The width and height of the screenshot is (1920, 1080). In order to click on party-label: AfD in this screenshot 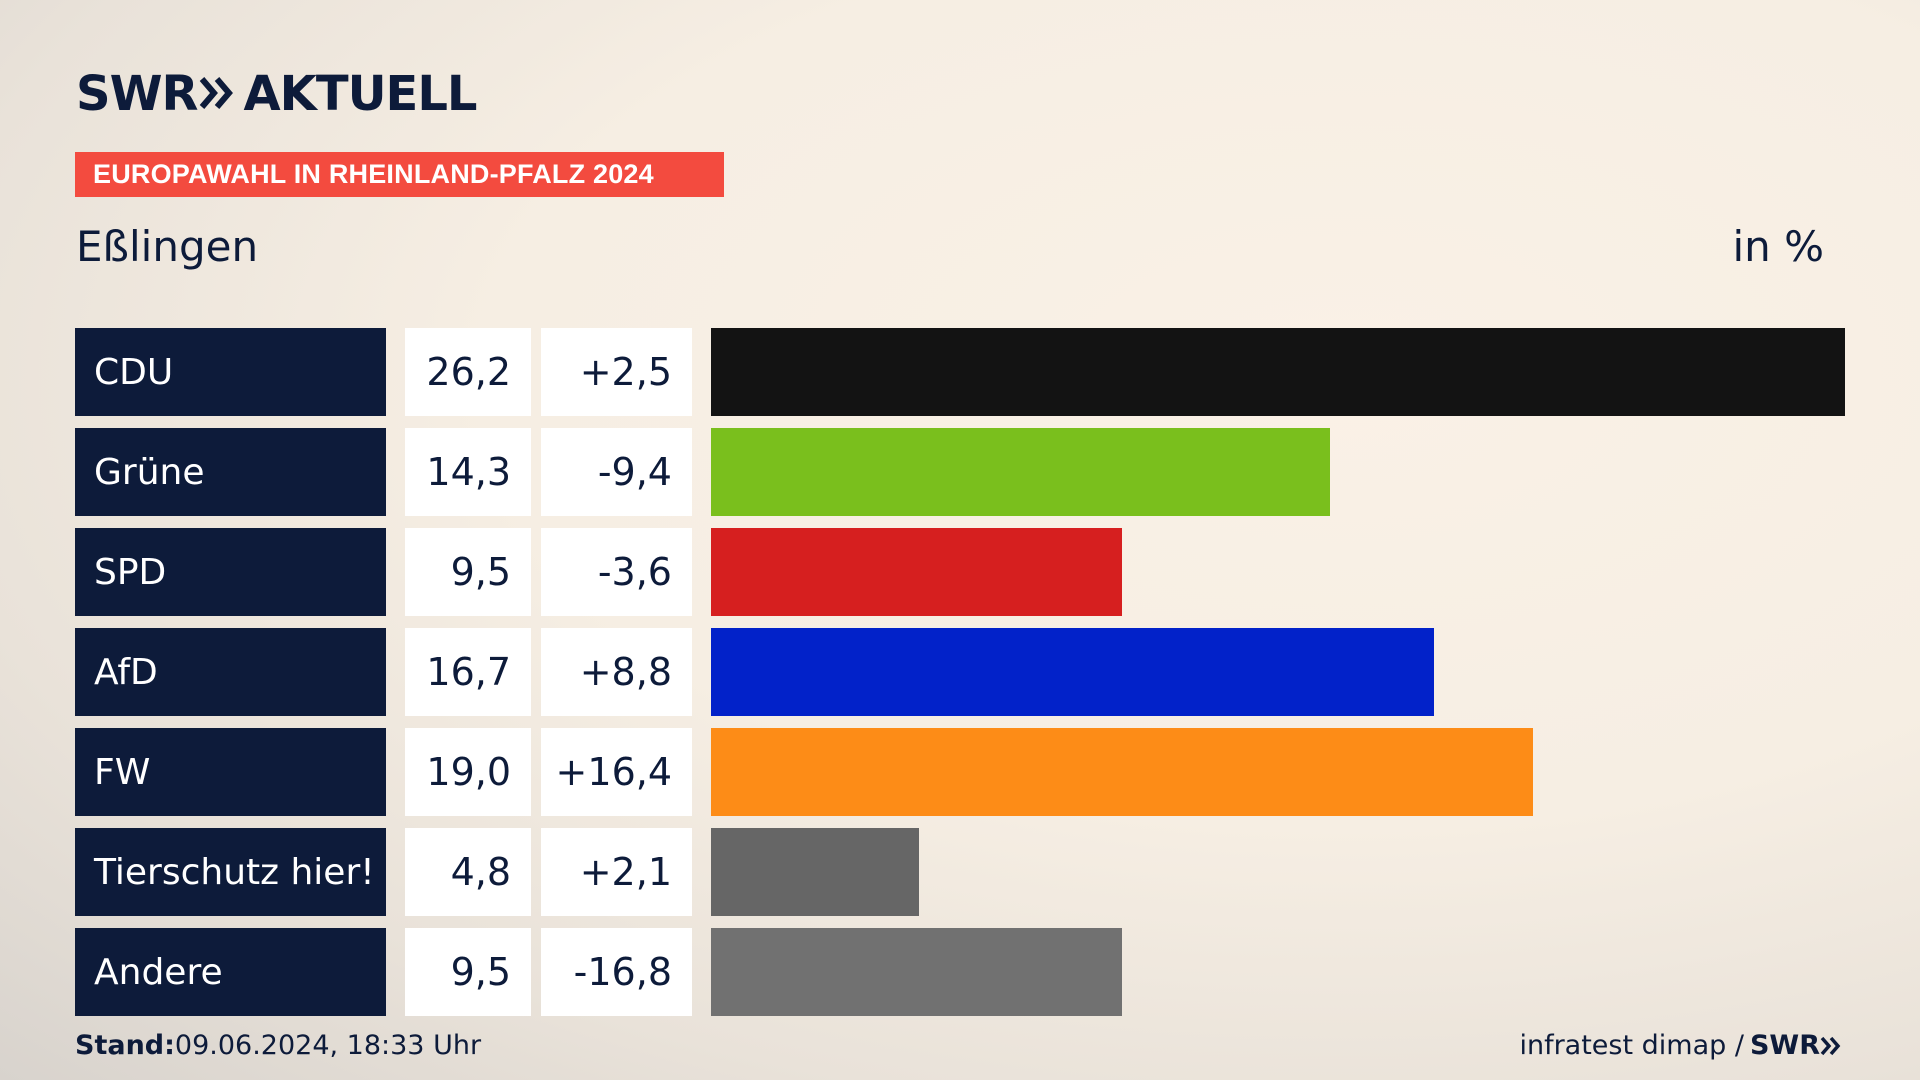, I will do `click(230, 672)`.